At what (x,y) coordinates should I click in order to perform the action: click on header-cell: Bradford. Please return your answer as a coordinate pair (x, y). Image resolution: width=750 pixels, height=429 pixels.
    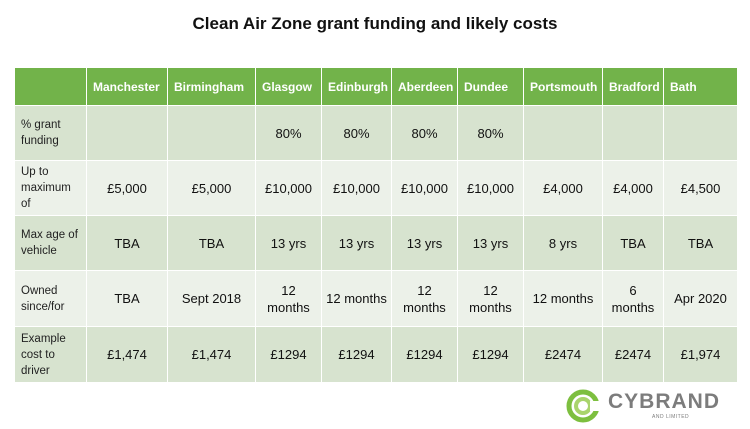
    Looking at the image, I should click on (633, 86).